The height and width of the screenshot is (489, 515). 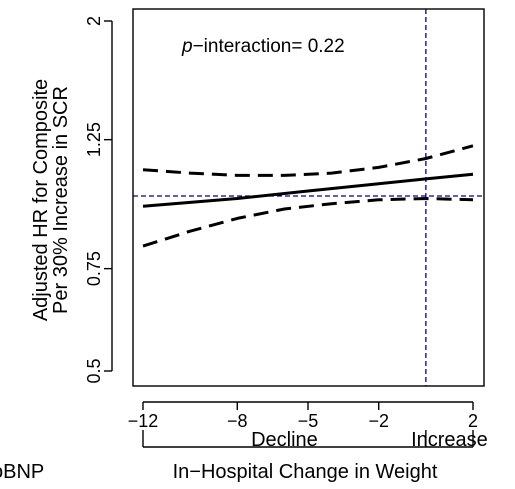 I want to click on x-tick-label: −8, so click(x=237, y=421).